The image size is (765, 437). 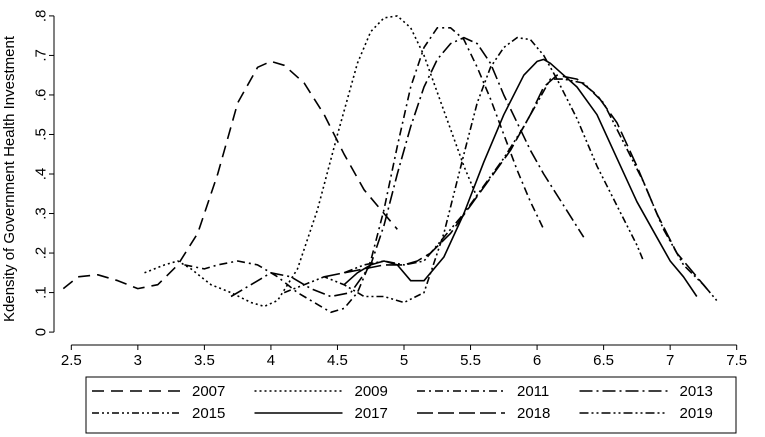 What do you see at coordinates (40, 174) in the screenshot?
I see `y-tick-label: .4` at bounding box center [40, 174].